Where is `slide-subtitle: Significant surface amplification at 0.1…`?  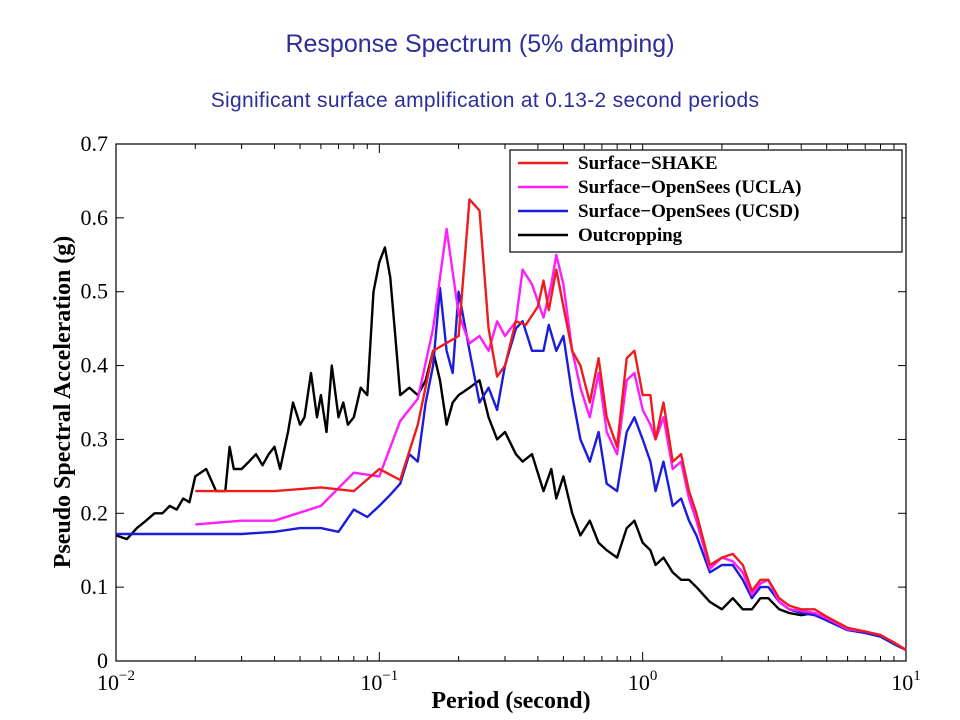
slide-subtitle: Significant surface amplification at 0.1… is located at coordinates (485, 100).